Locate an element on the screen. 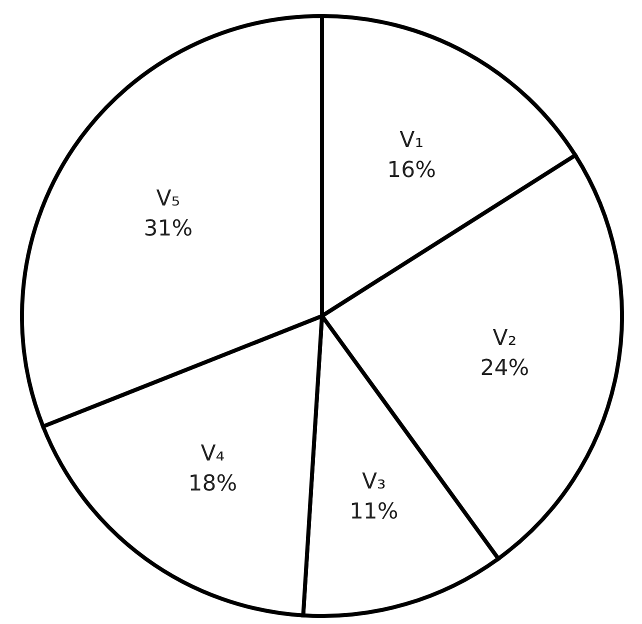  slice-label: V₅ is located at coordinates (168, 199).